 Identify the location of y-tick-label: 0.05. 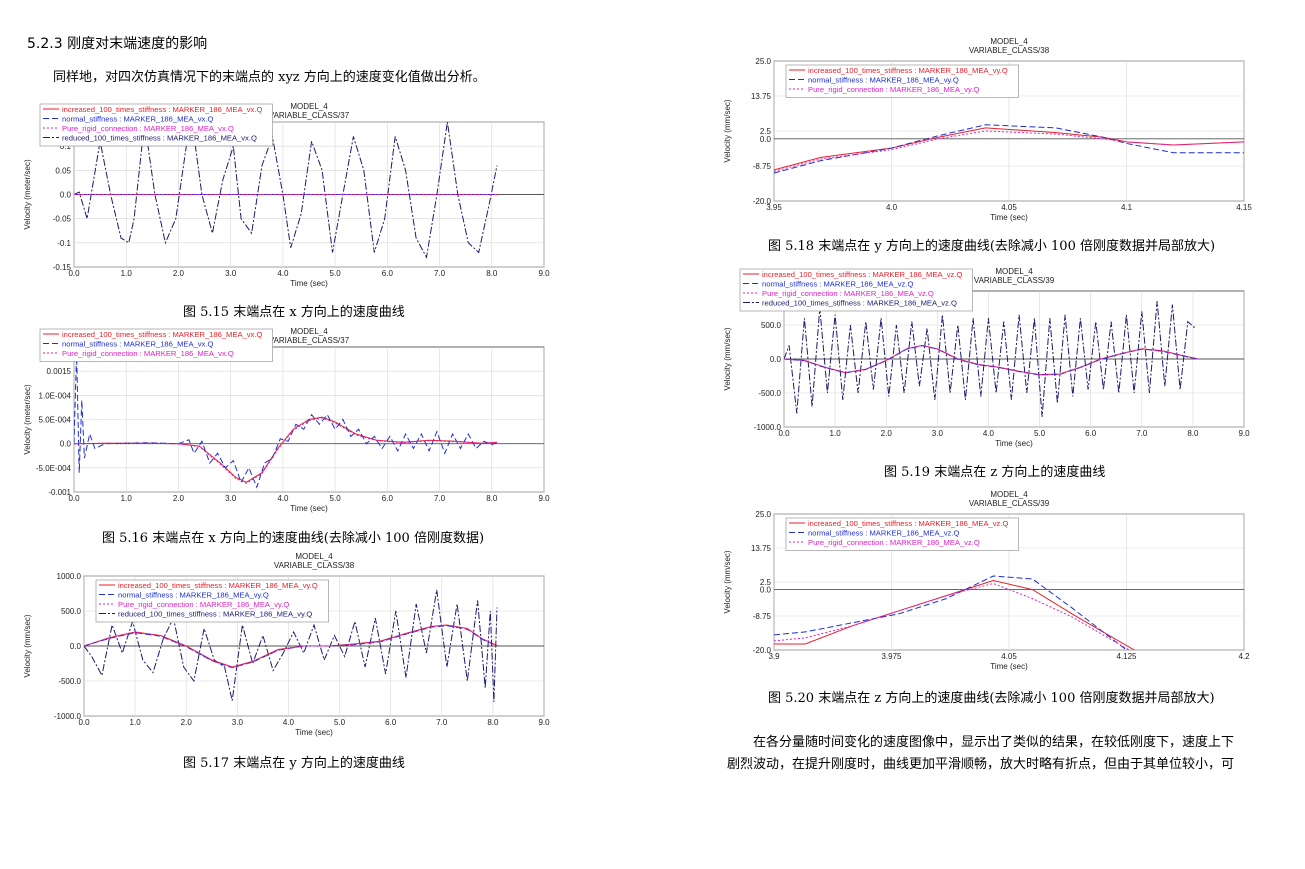
(63, 170).